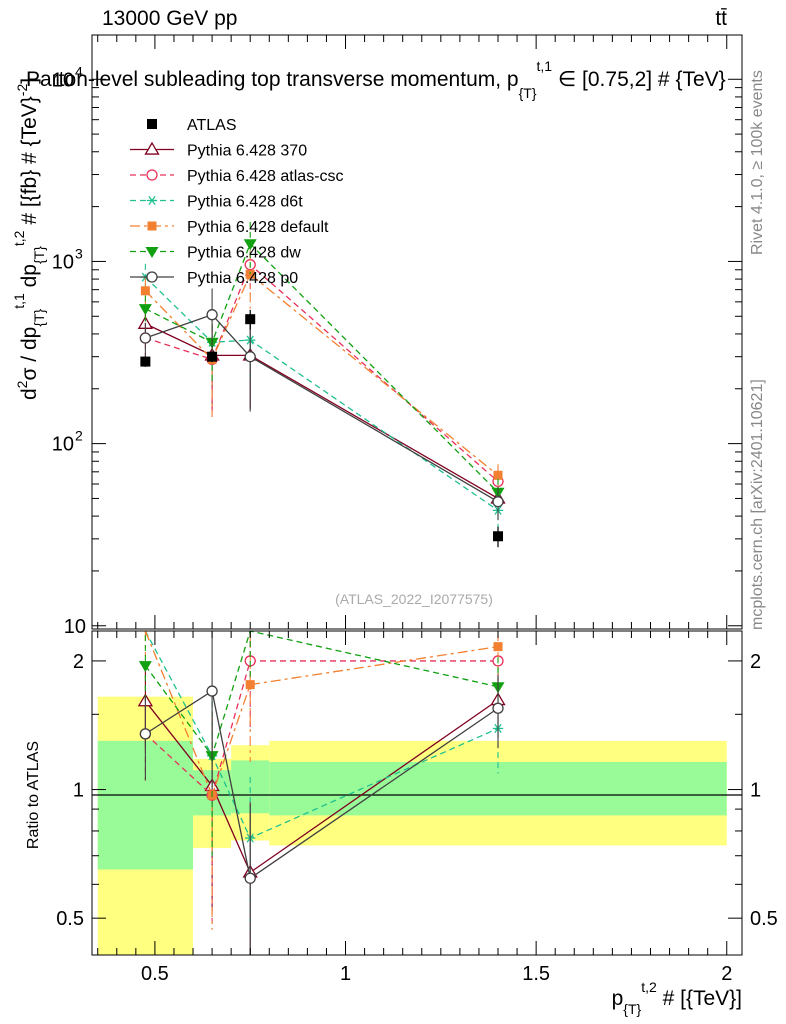 This screenshot has height=1024, width=786. What do you see at coordinates (545, 66) in the screenshot?
I see `title-superscript: t,1` at bounding box center [545, 66].